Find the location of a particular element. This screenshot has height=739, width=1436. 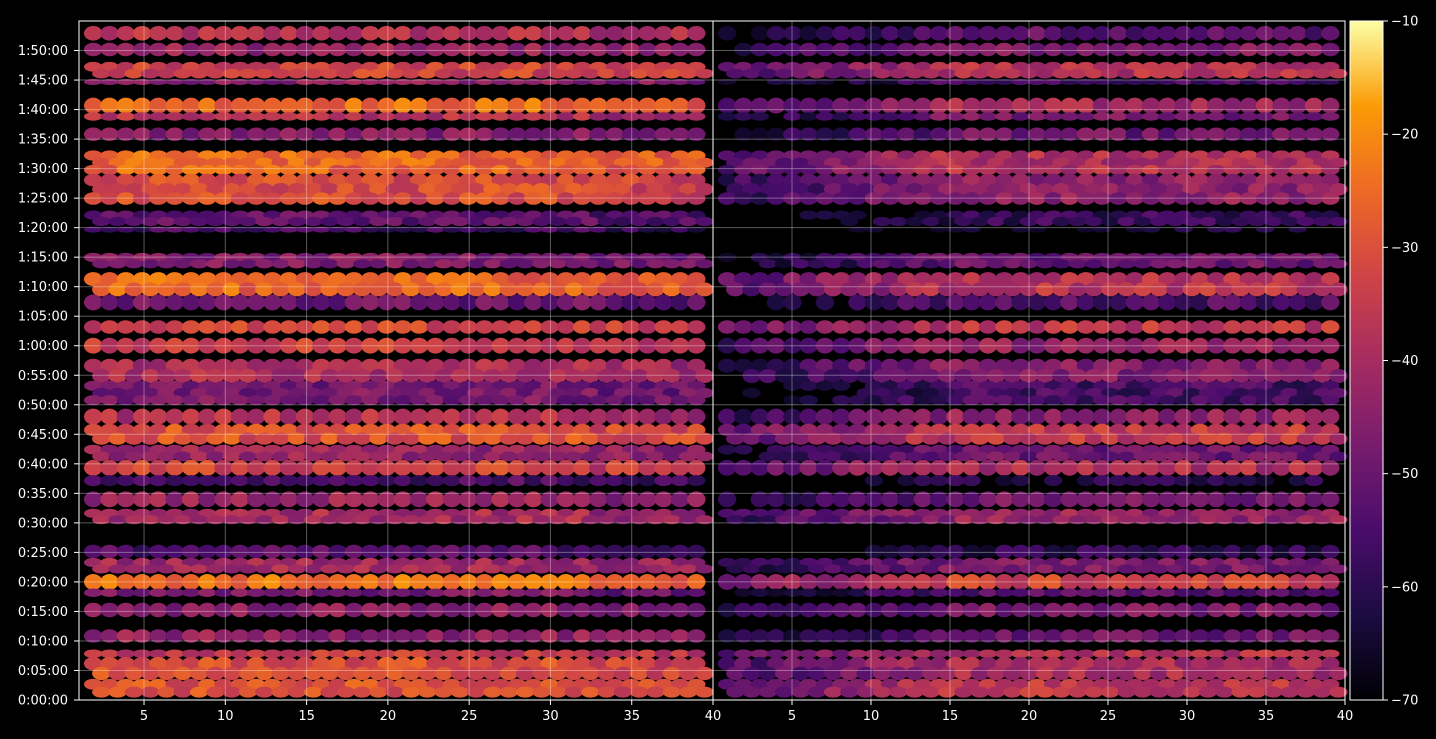

x-tick-label: 20 is located at coordinates (388, 716).